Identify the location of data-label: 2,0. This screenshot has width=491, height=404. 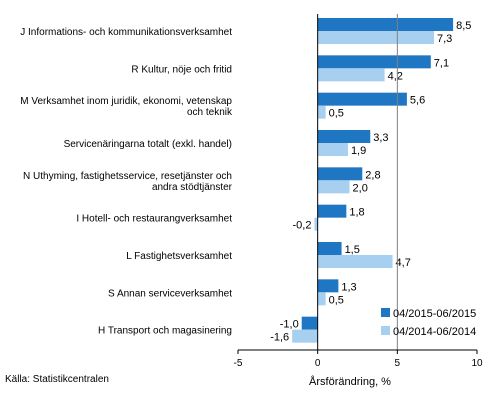
(360, 188).